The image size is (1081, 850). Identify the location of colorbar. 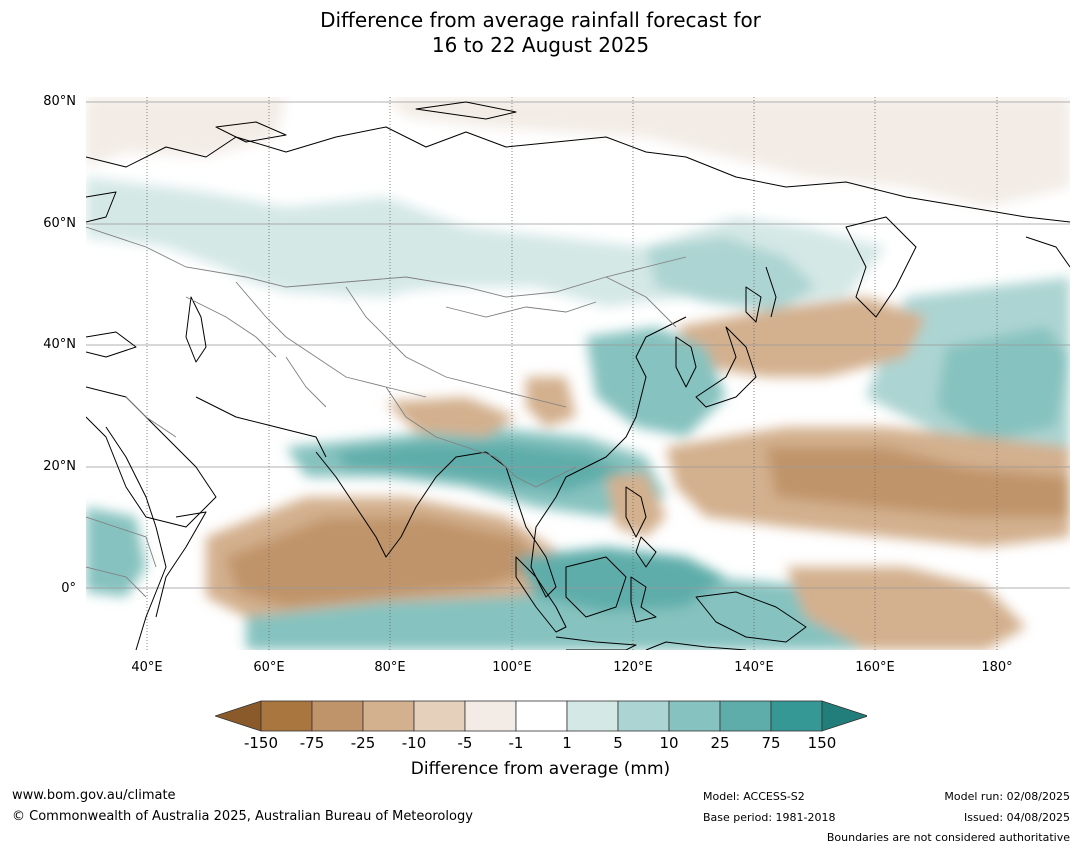
(541, 716).